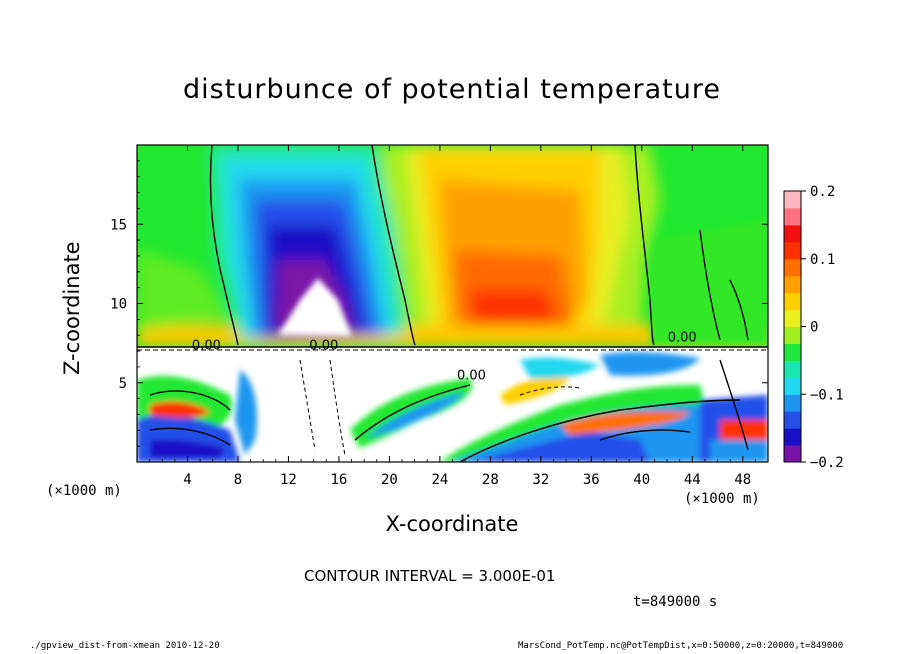  I want to click on x-tick-label: 24, so click(439, 480).